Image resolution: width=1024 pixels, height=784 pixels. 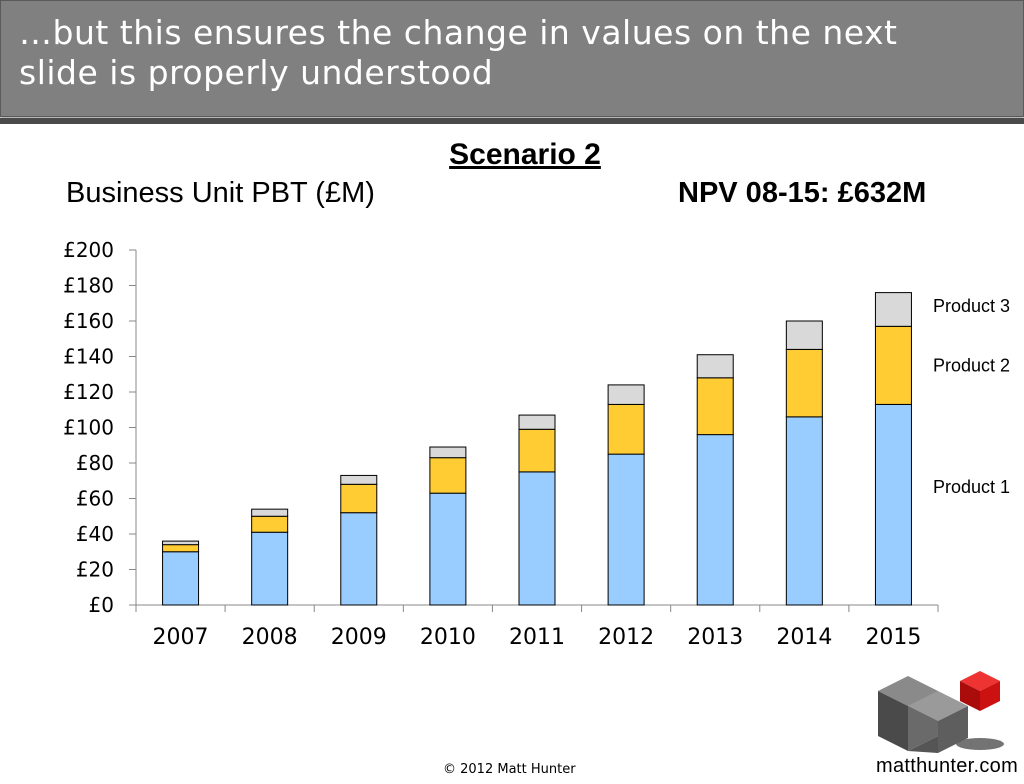 What do you see at coordinates (802, 193) in the screenshot?
I see `npv-annotation: NPV 08-15: £632M` at bounding box center [802, 193].